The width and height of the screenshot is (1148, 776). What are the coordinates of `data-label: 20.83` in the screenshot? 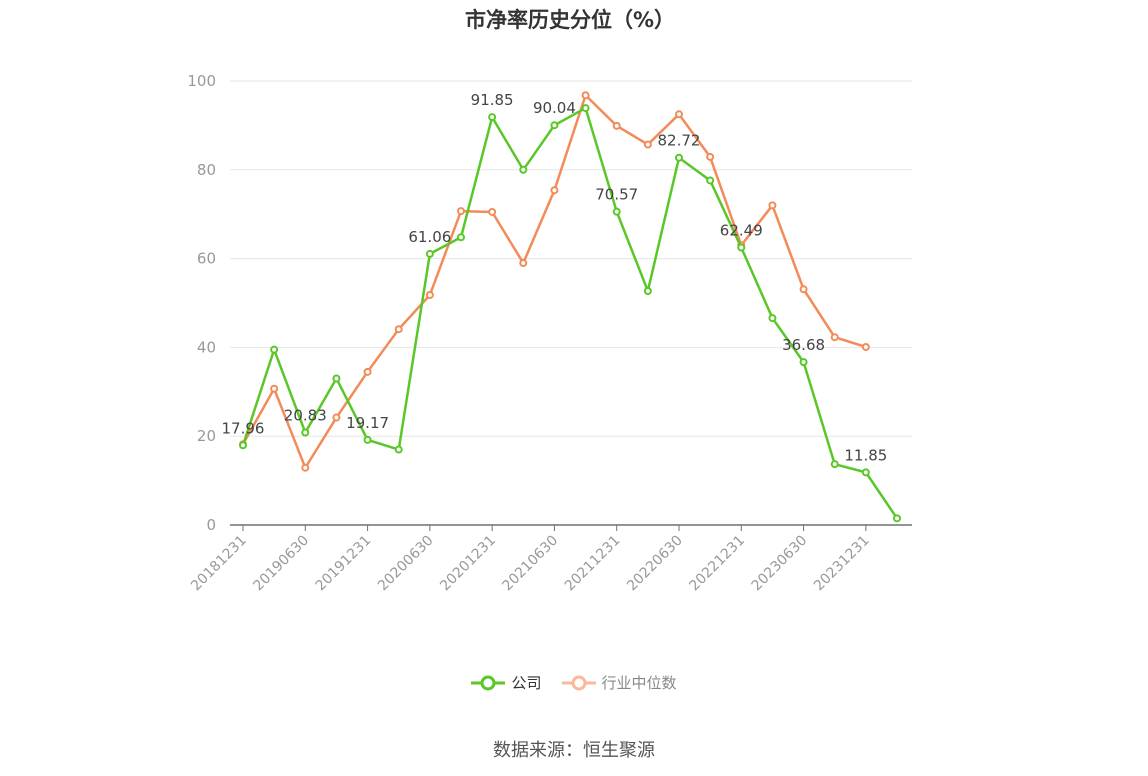 It's located at (305, 416).